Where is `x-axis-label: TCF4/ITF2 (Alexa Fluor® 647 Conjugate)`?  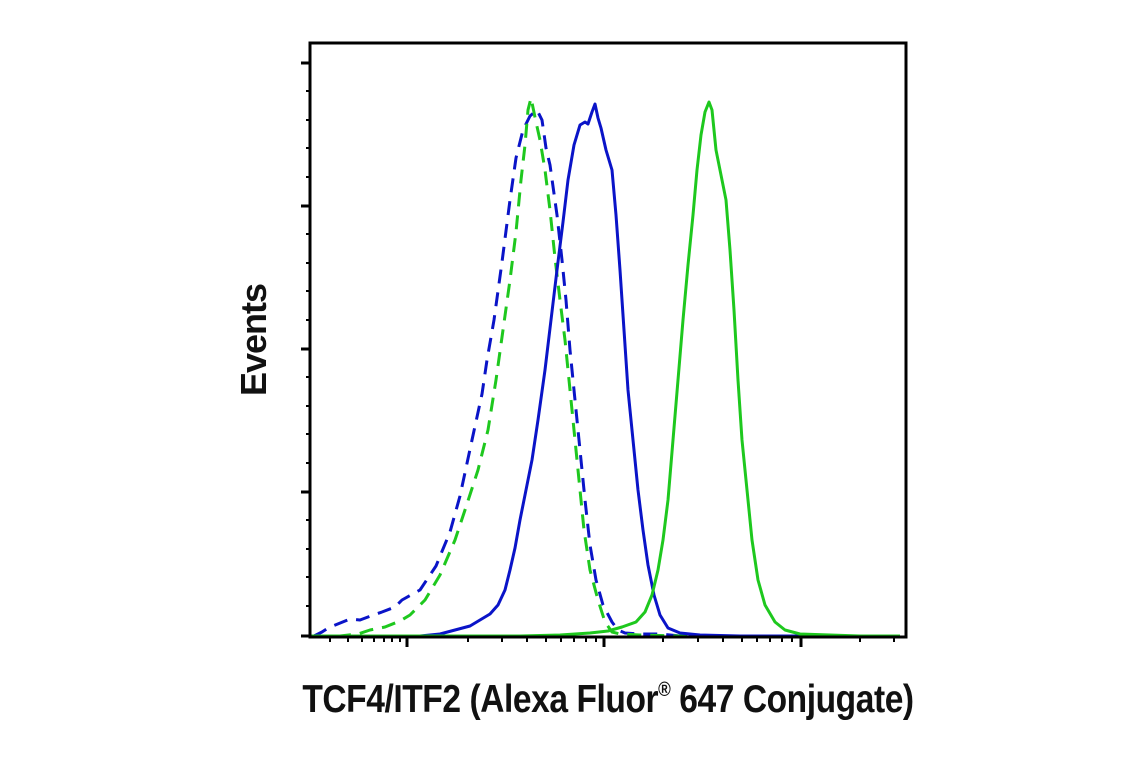
x-axis-label: TCF4/ITF2 (Alexa Fluor® 647 Conjugate) is located at coordinates (608, 700).